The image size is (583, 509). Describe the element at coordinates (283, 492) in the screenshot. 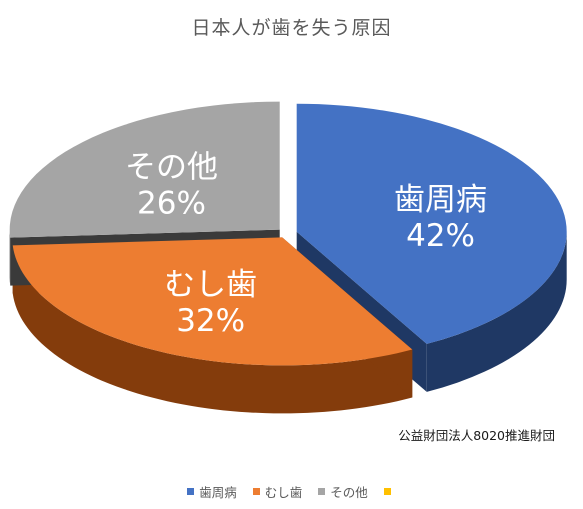

I see `legend-label-1: むし歯` at that location.